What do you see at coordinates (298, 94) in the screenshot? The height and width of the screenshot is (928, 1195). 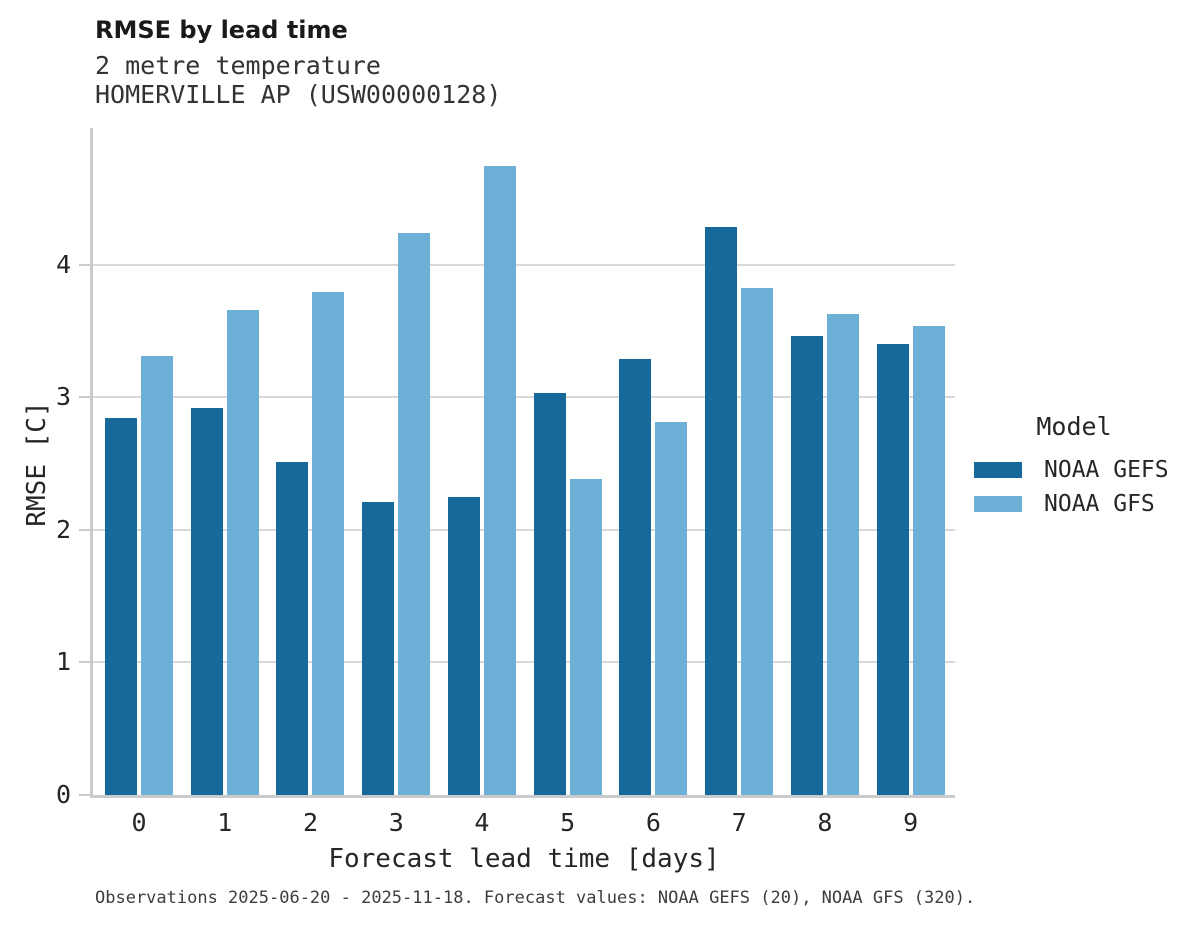 I see `chart-subtitle-station: HOMERVILLE AP (USW00000128)` at bounding box center [298, 94].